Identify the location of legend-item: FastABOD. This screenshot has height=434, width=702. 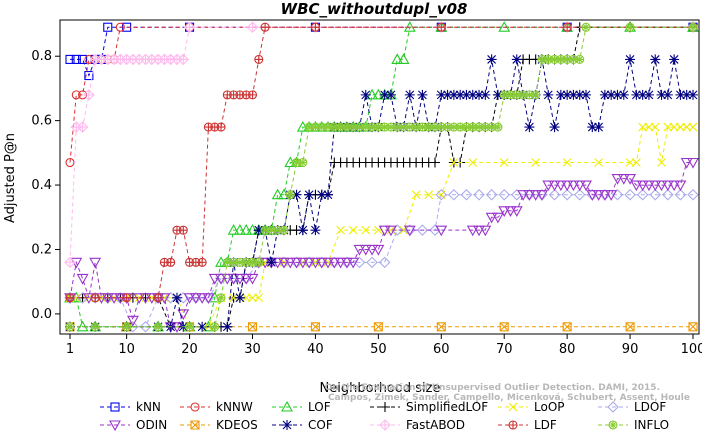
(417, 425).